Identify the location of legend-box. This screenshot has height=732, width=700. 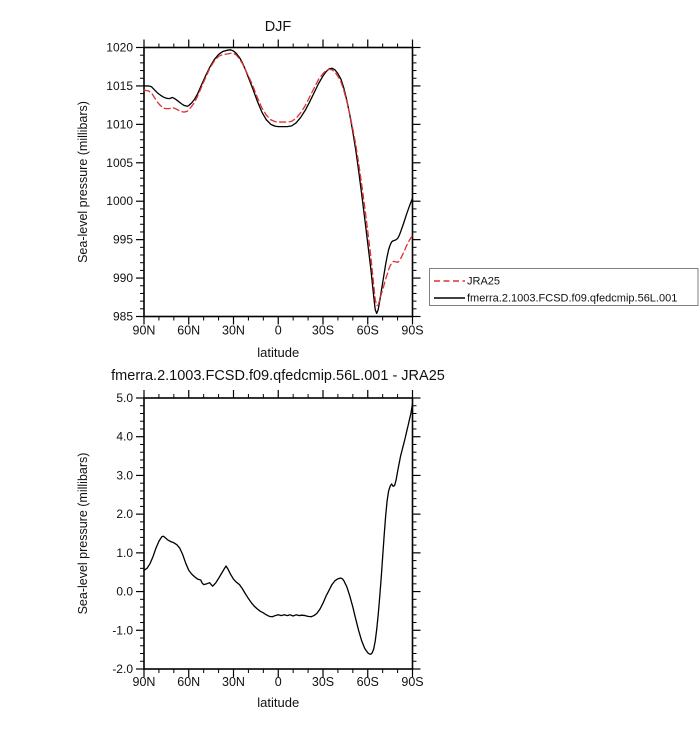
(564, 287).